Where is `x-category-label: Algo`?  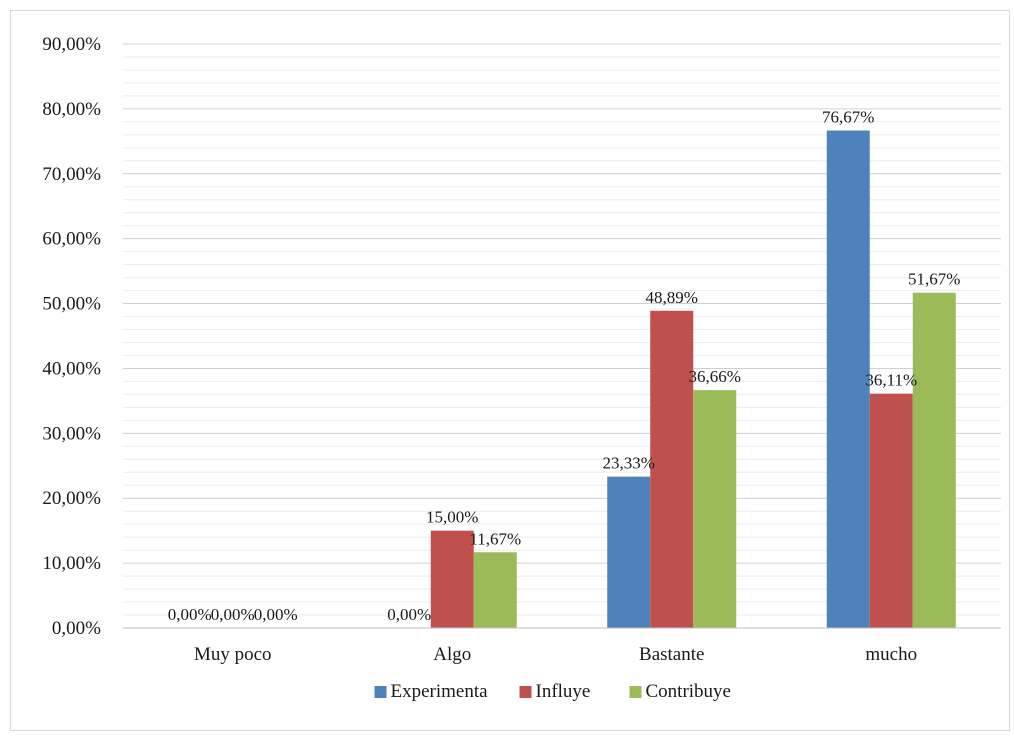
x-category-label: Algo is located at coordinates (452, 654).